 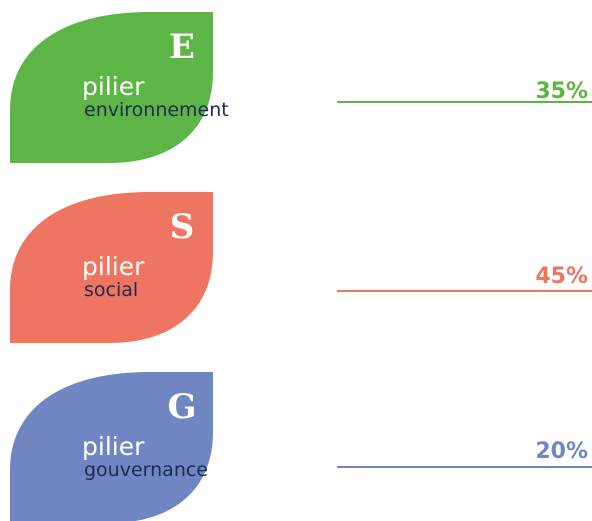 I want to click on pillar-name: gouvernance, so click(x=146, y=470).